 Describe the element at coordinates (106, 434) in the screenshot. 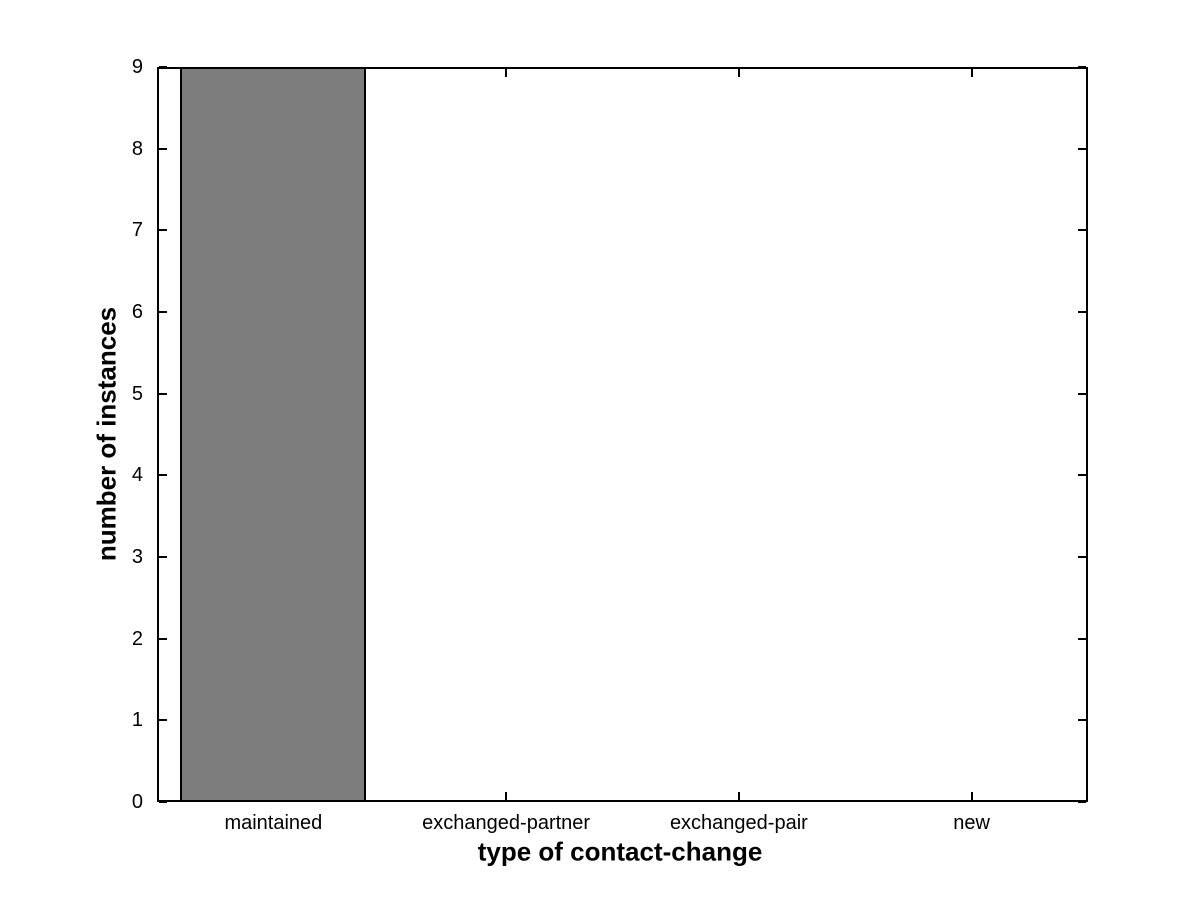

I see `y-axis-title: number of instances` at that location.